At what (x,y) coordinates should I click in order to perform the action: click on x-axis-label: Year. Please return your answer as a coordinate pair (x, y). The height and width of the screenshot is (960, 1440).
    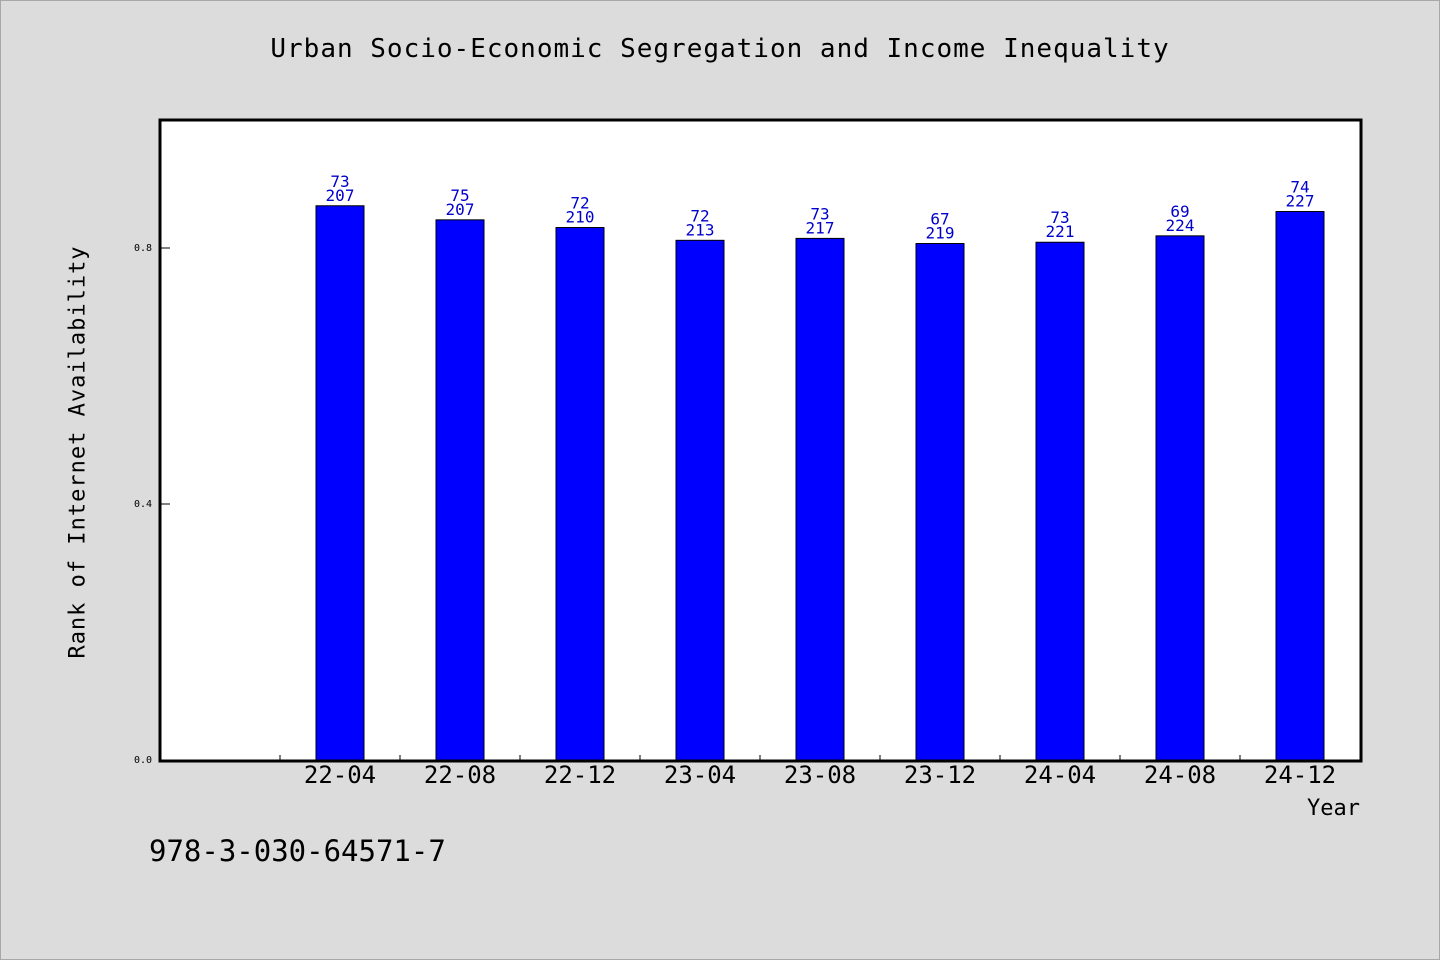
    Looking at the image, I should click on (1333, 808).